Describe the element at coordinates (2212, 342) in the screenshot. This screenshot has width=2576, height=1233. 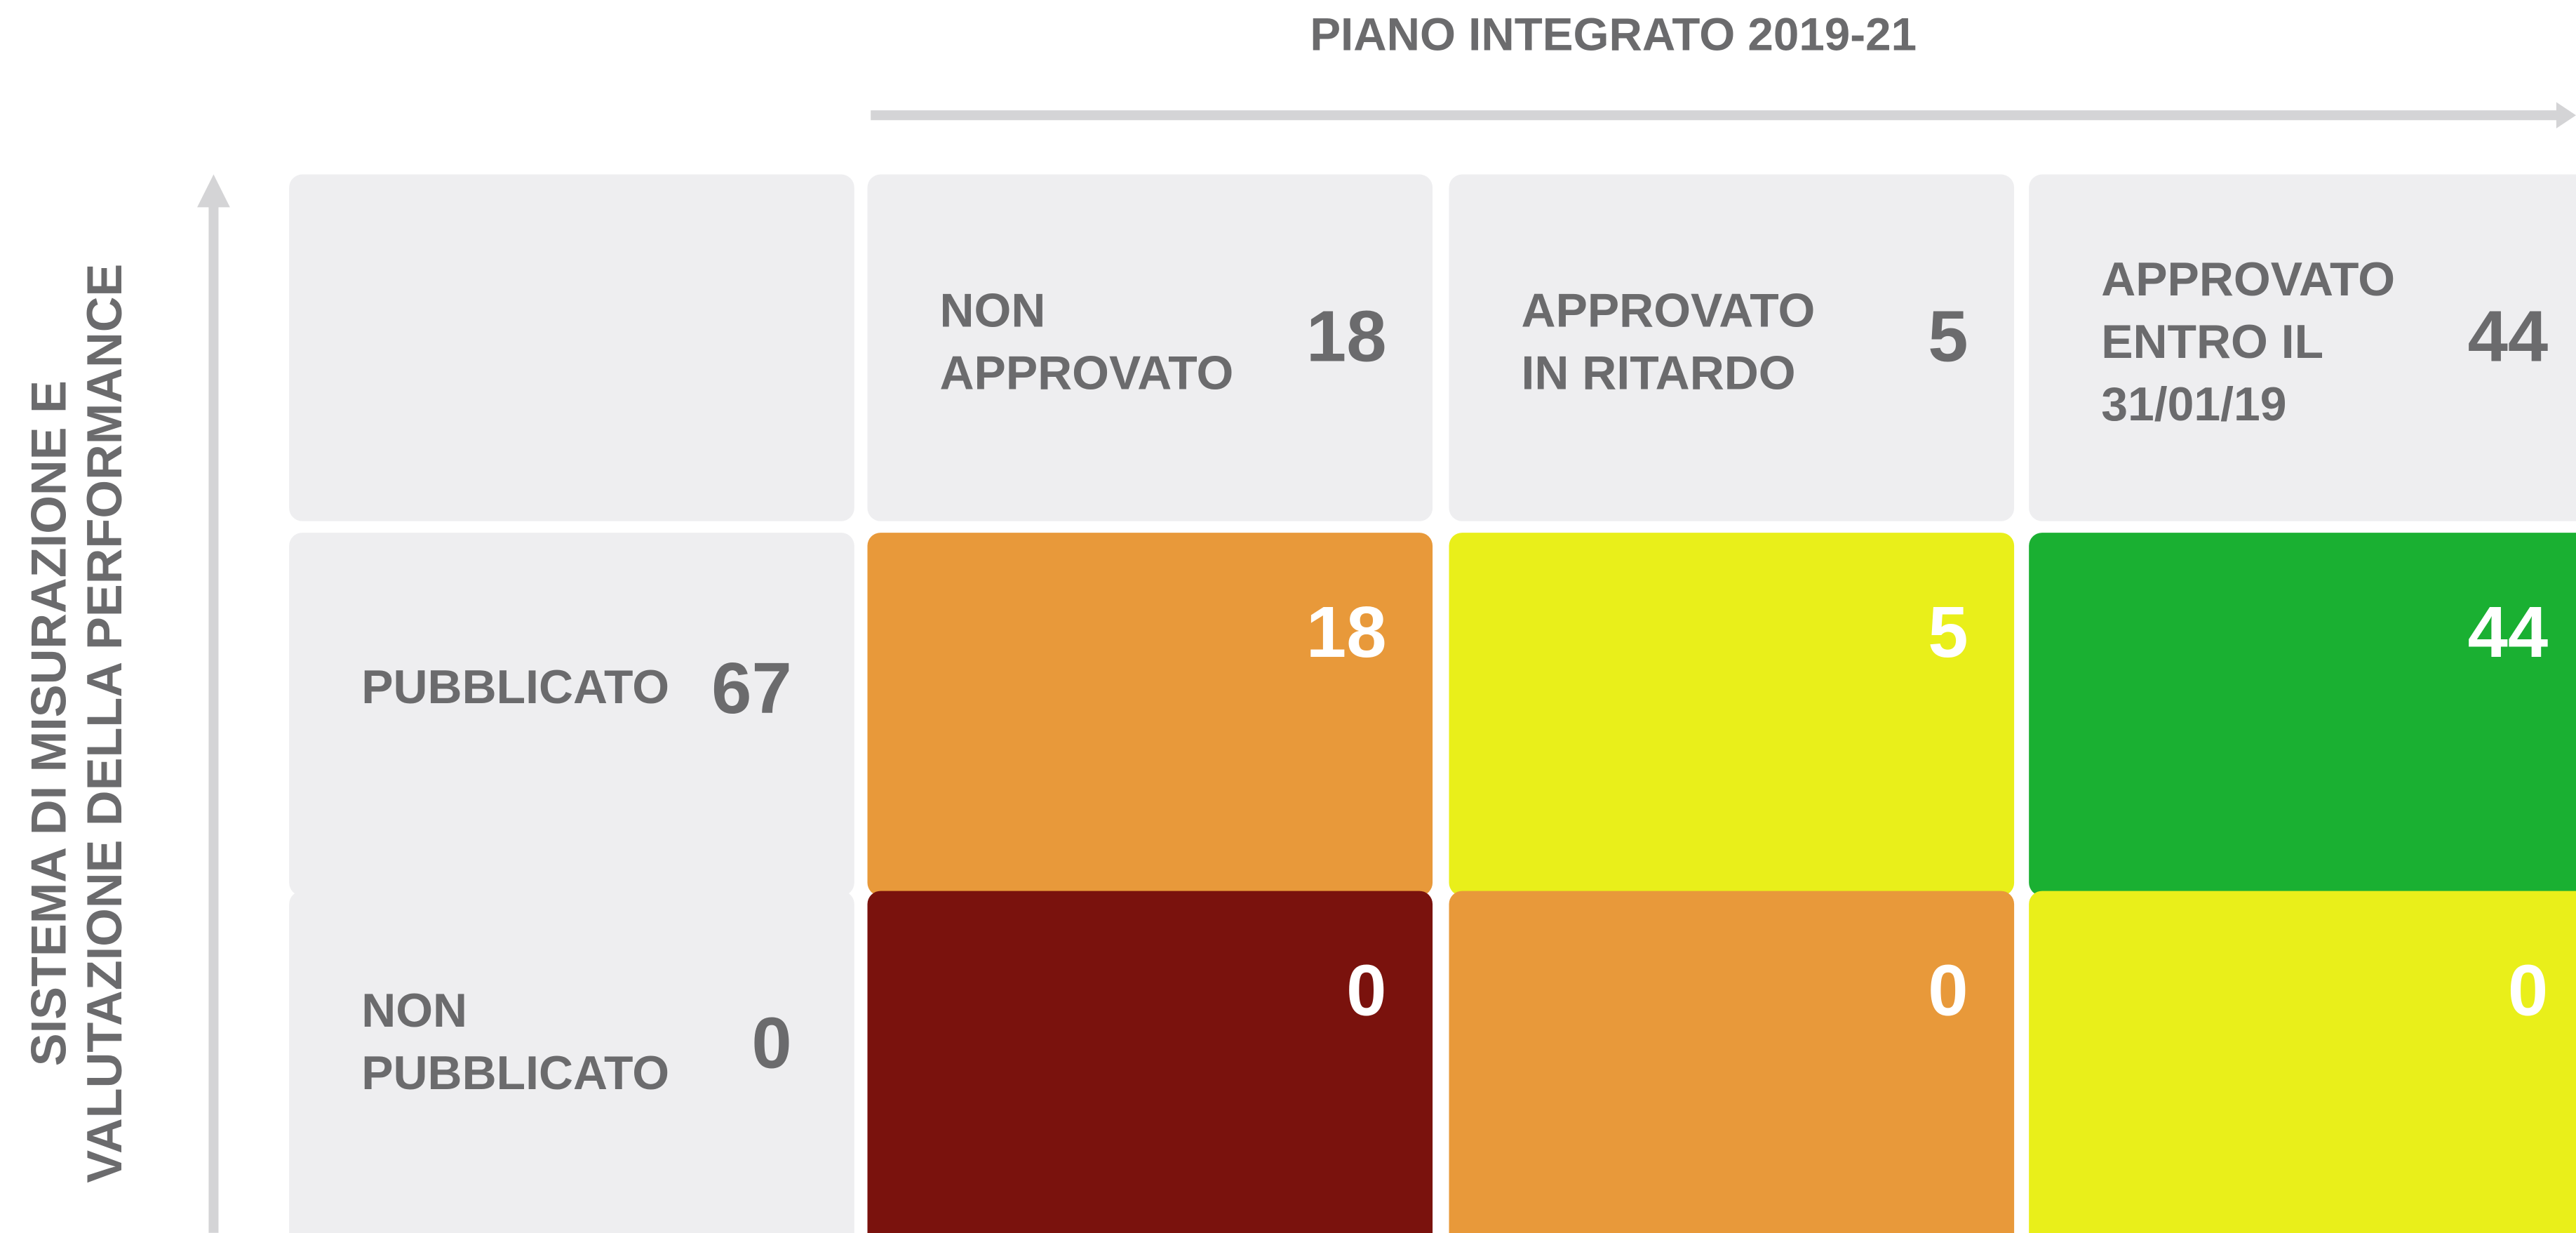
I see `column-label: ENTRO IL` at that location.